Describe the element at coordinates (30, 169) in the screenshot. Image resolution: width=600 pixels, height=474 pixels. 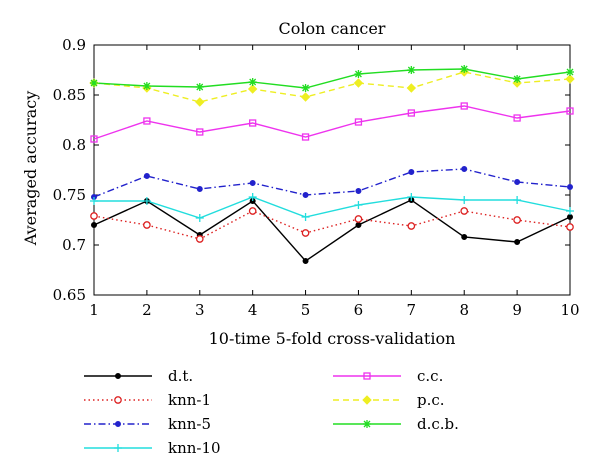
I see `y-axis-label: Averaged accuracy` at that location.